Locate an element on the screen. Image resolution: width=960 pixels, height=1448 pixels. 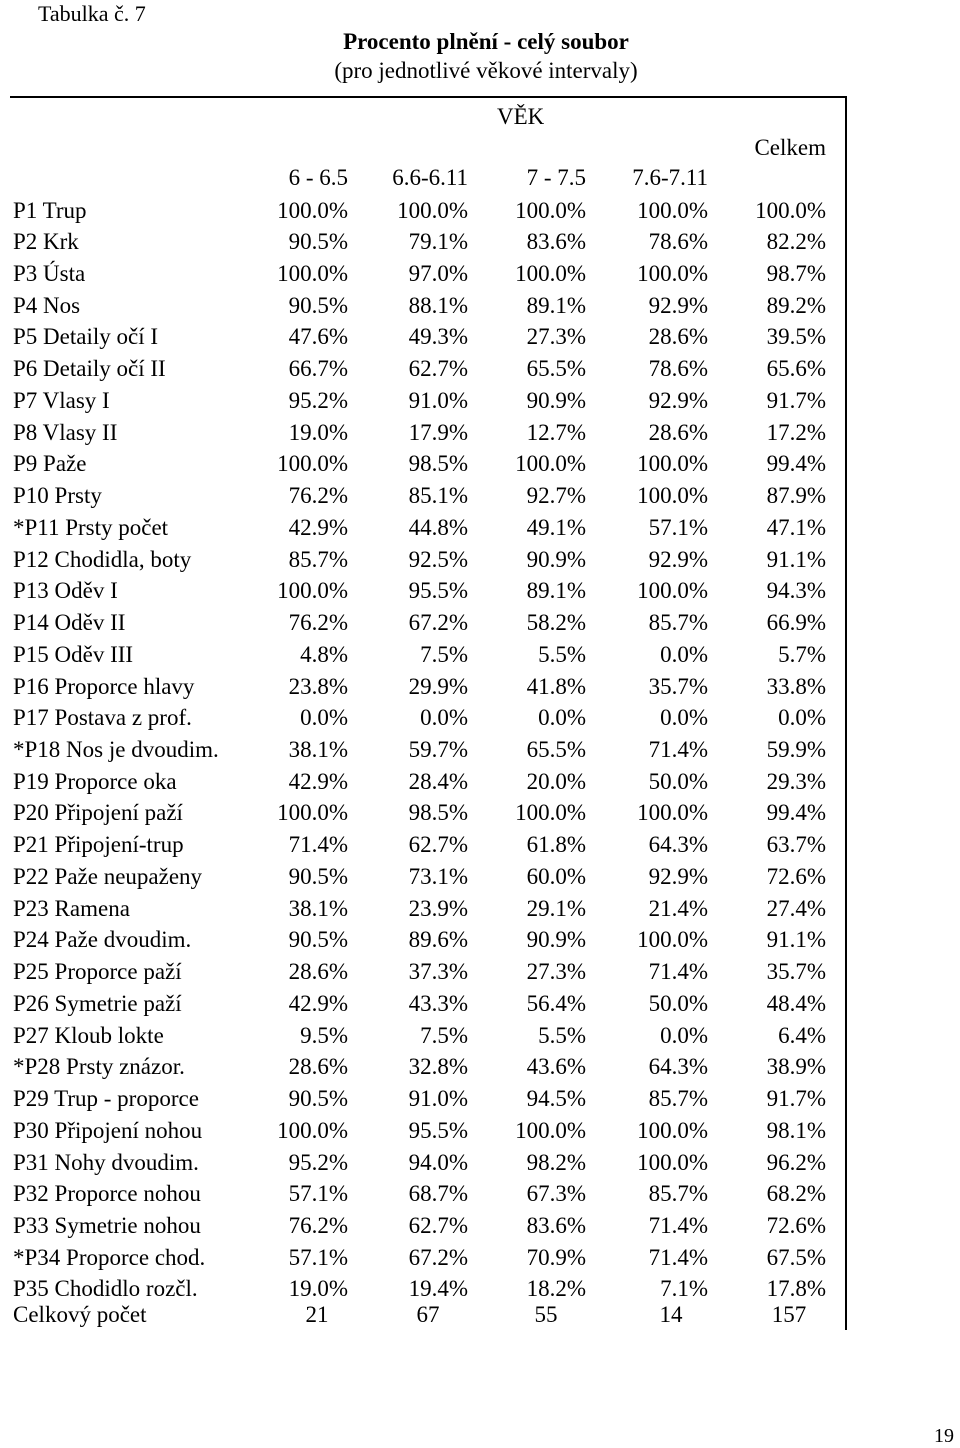
table-row: P1 Trup 100.0% 100.0% 100.0% 100.0% 100.0% is located at coordinates (480, 212).